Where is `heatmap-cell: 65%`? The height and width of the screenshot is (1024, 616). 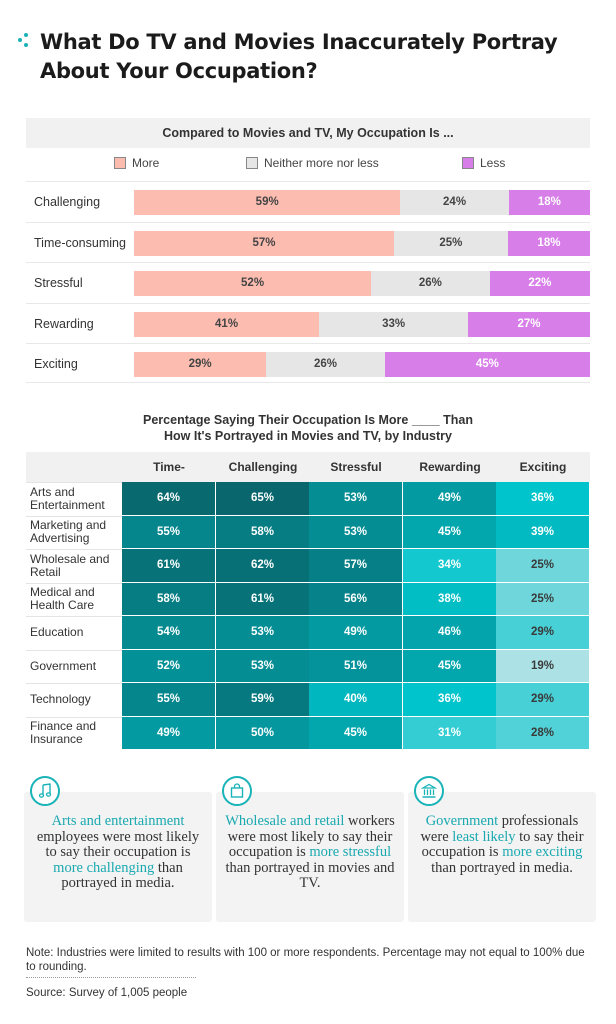 heatmap-cell: 65% is located at coordinates (262, 498).